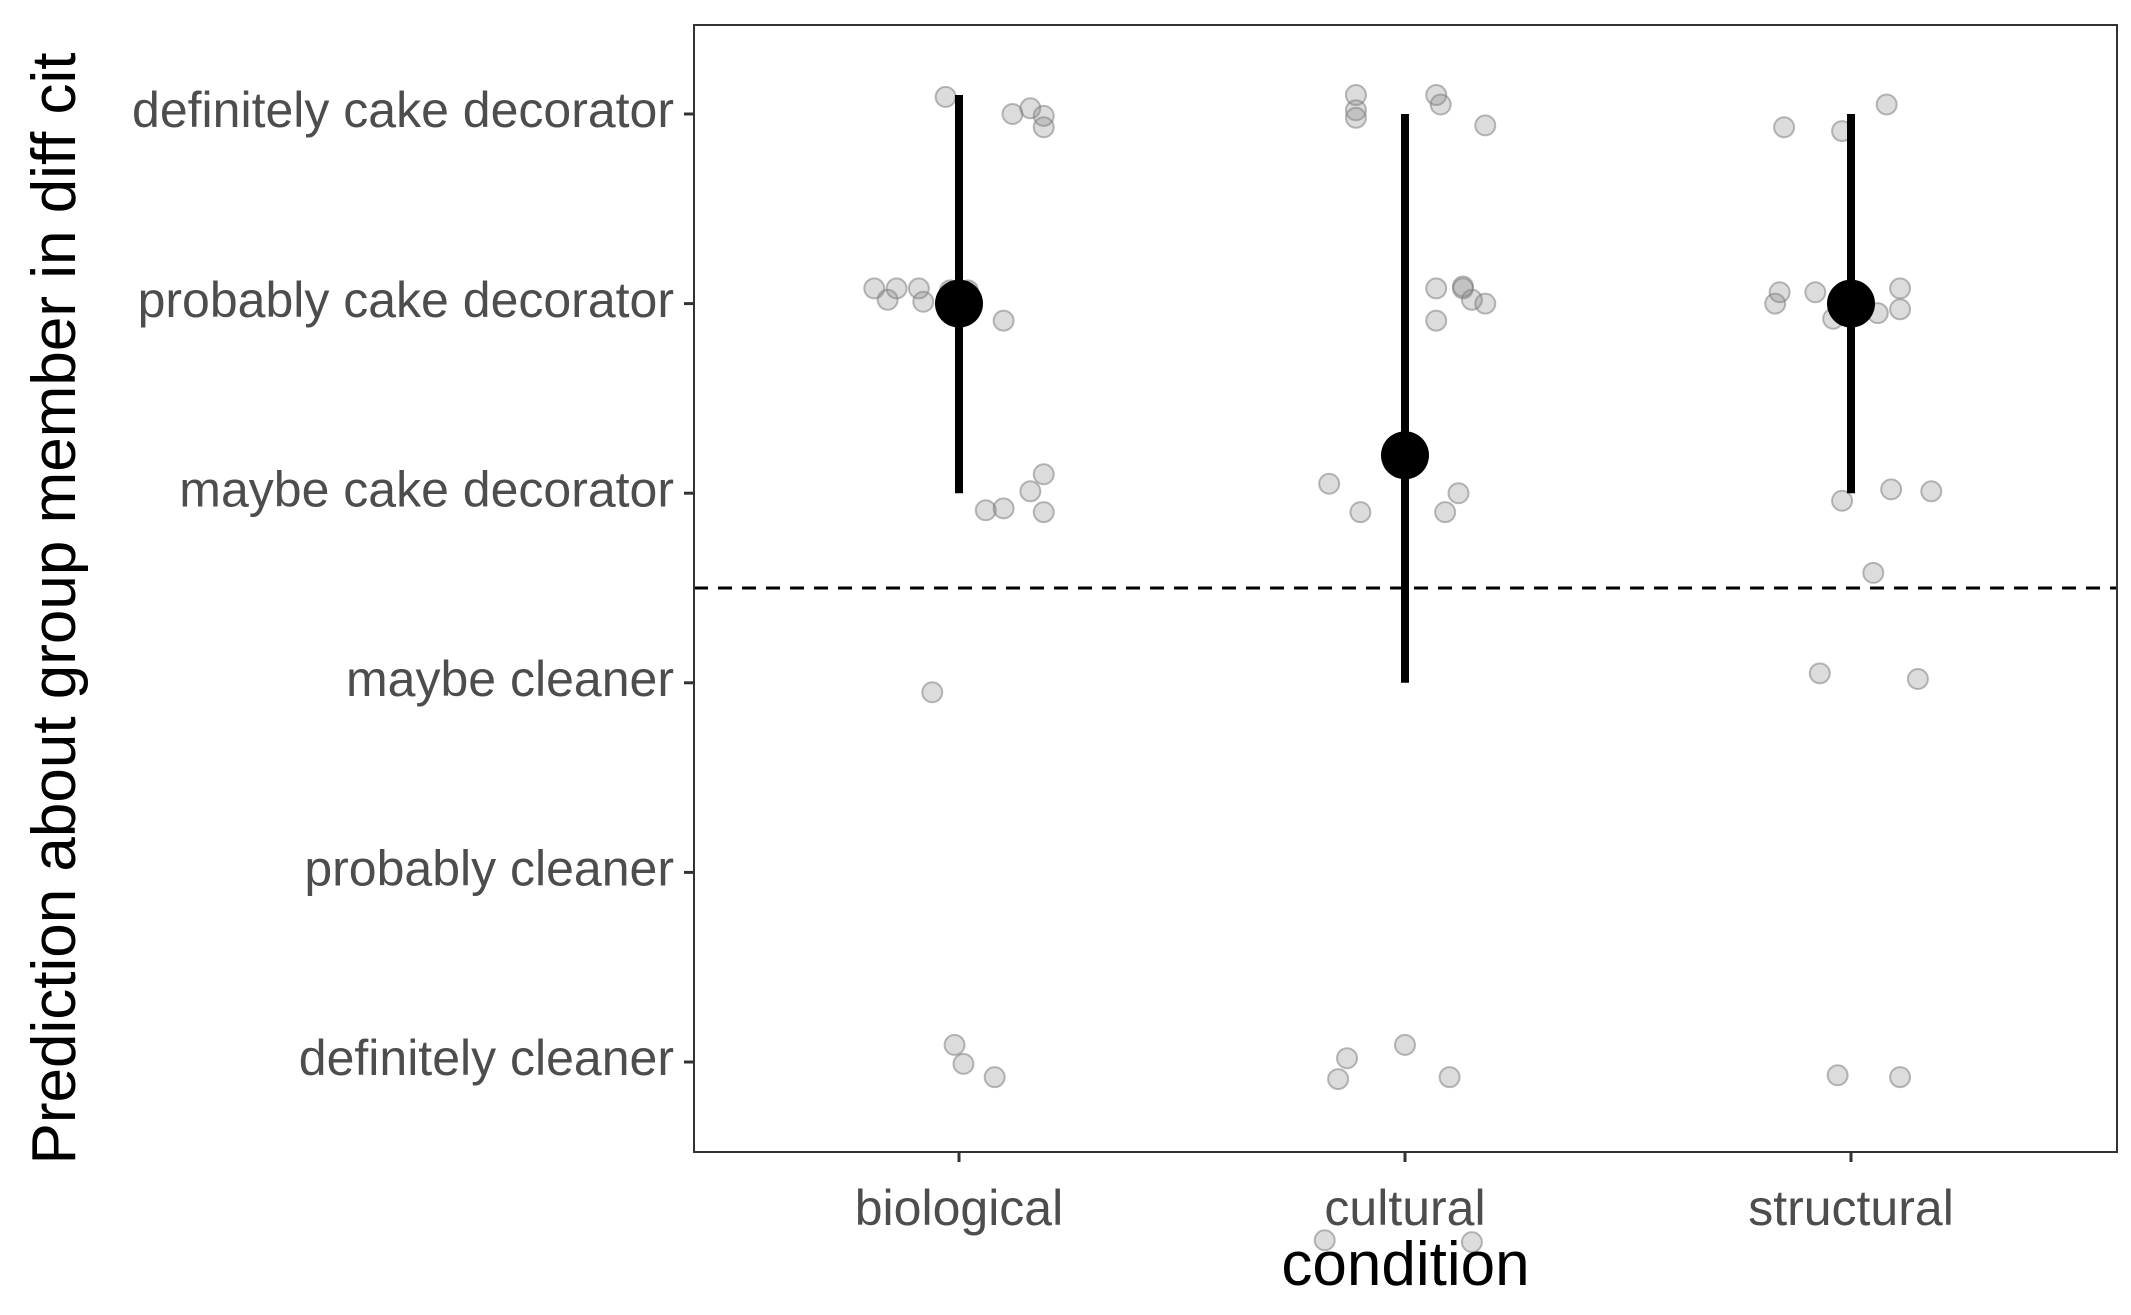  Describe the element at coordinates (426, 489) in the screenshot. I see `y-tick-label: maybe cake decorator` at that location.